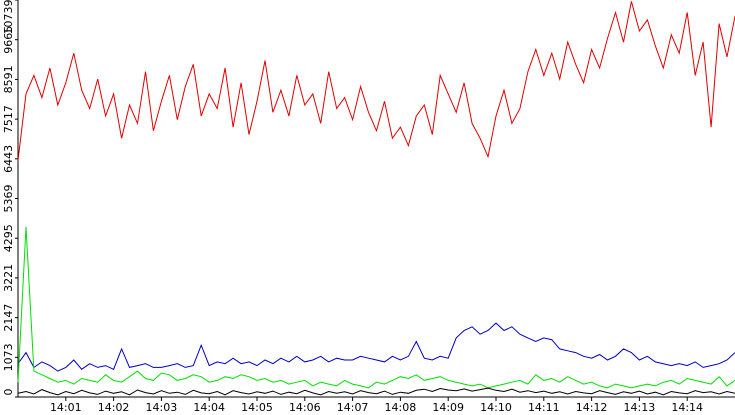  Describe the element at coordinates (114, 407) in the screenshot. I see `x-tick-label: 14:02` at that location.